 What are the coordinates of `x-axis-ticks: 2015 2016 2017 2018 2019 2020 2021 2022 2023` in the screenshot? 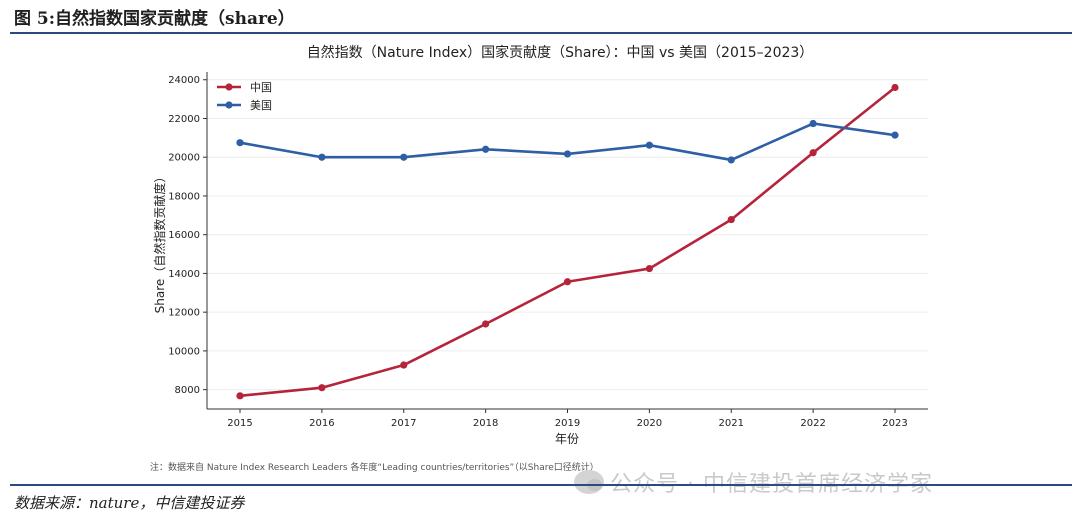 It's located at (567, 419).